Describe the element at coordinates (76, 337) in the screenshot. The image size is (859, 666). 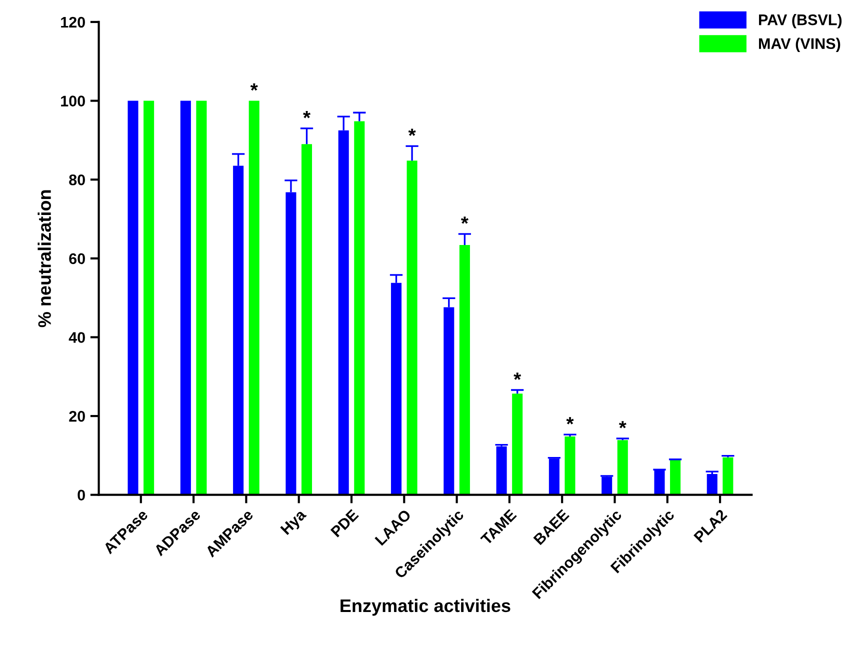
I see `y-tick-label: 40` at that location.